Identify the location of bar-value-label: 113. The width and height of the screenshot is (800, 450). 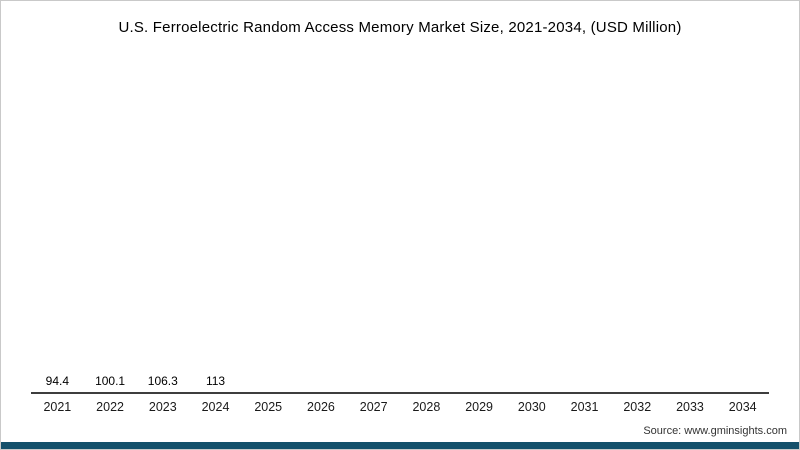
(215, 381).